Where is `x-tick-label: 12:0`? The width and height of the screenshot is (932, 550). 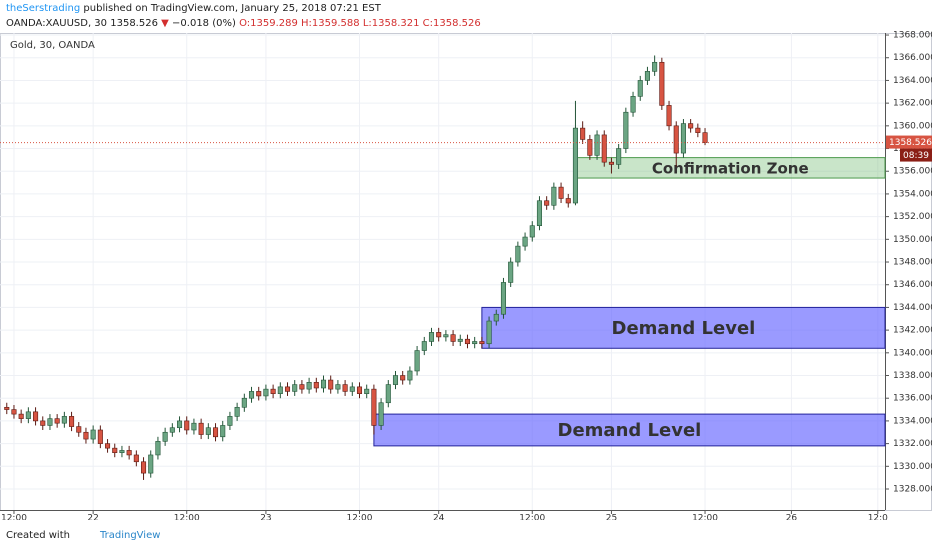 x-tick-label: 12:0 is located at coordinates (878, 517).